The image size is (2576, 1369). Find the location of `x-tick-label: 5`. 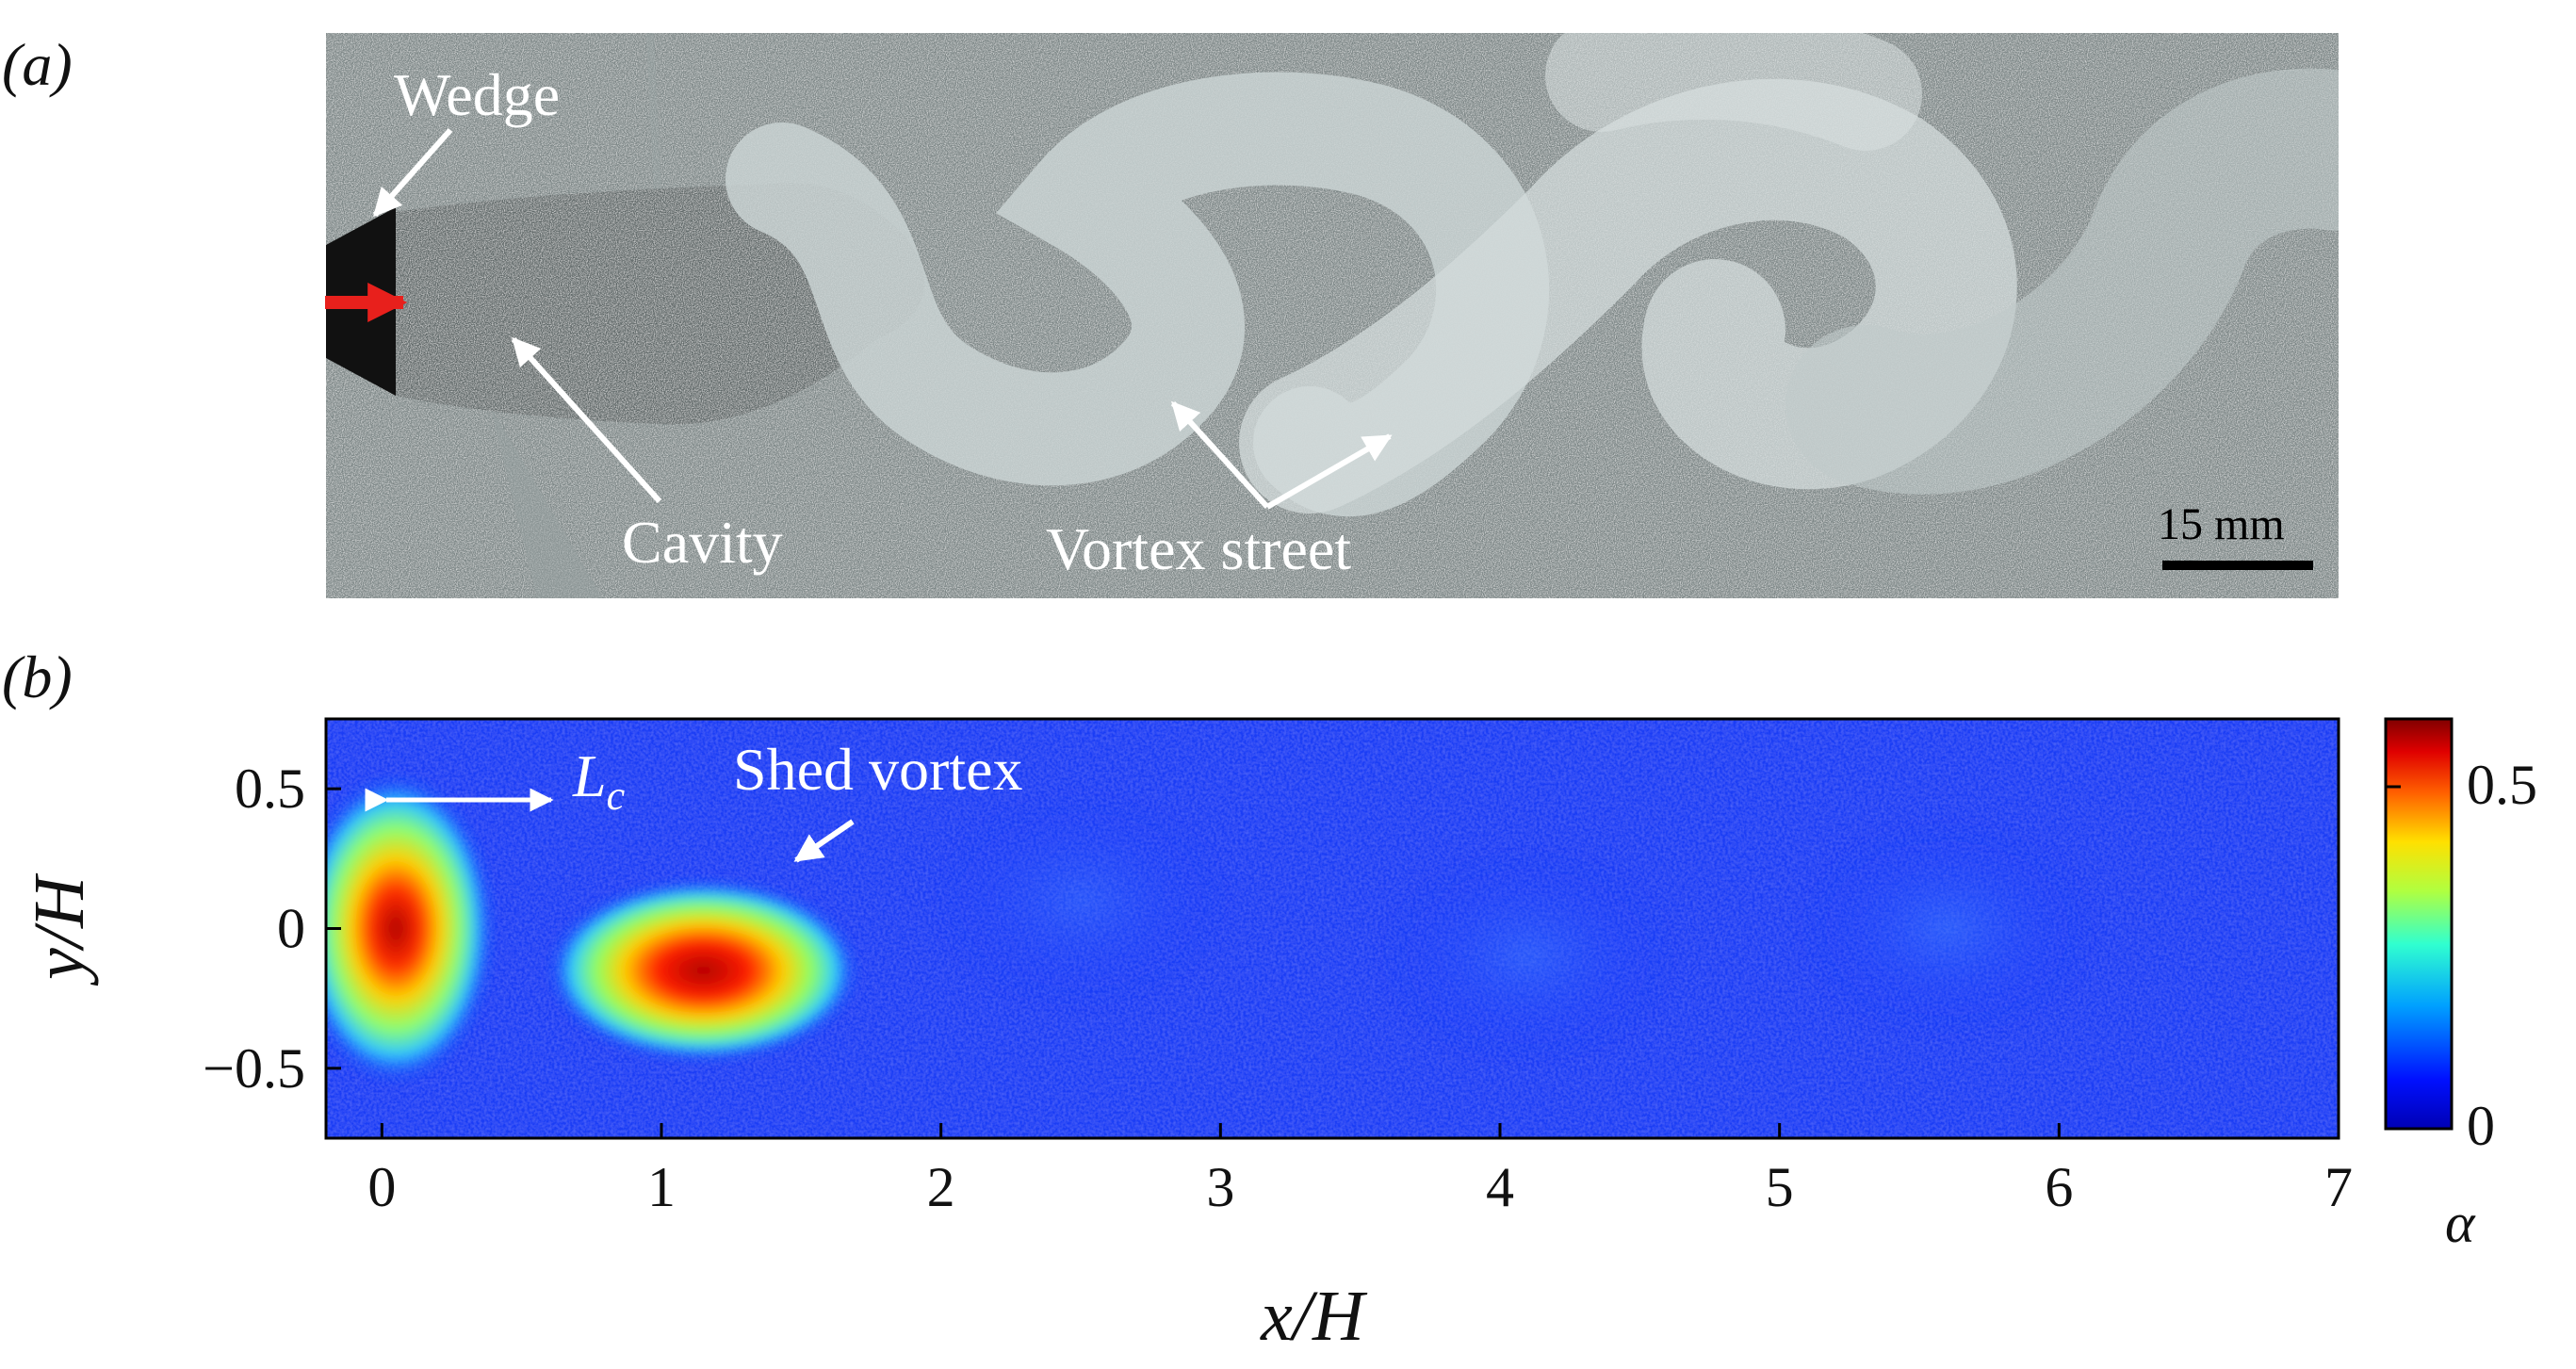

x-tick-label: 5 is located at coordinates (1780, 1187).